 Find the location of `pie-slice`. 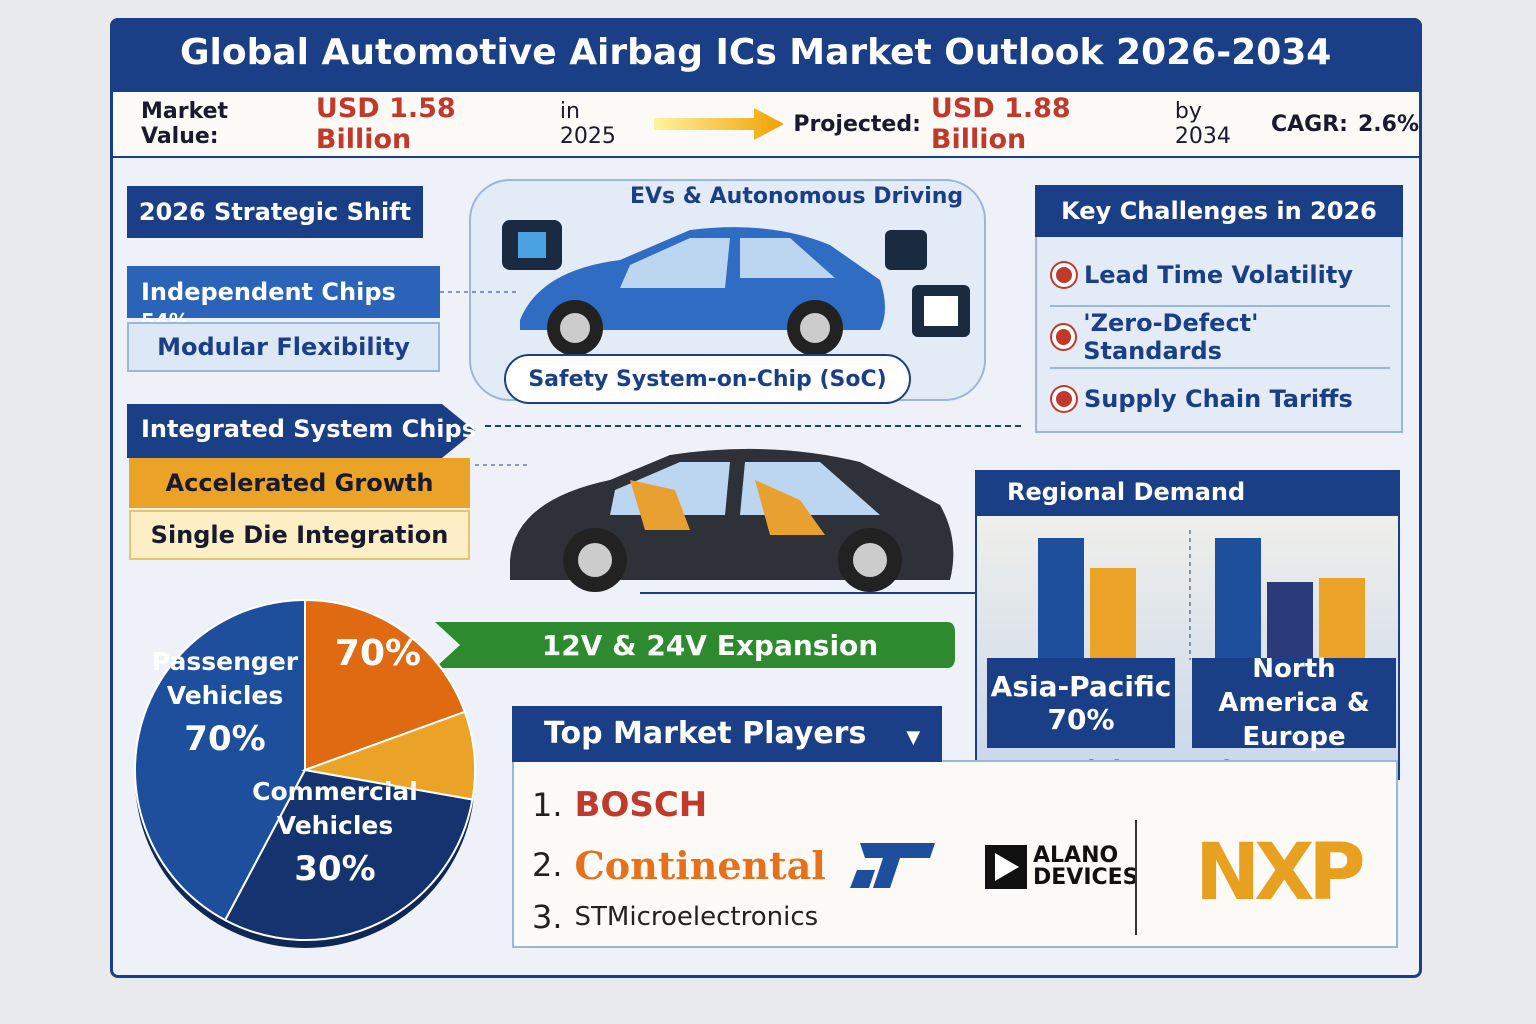

pie-slice is located at coordinates (348, 854).